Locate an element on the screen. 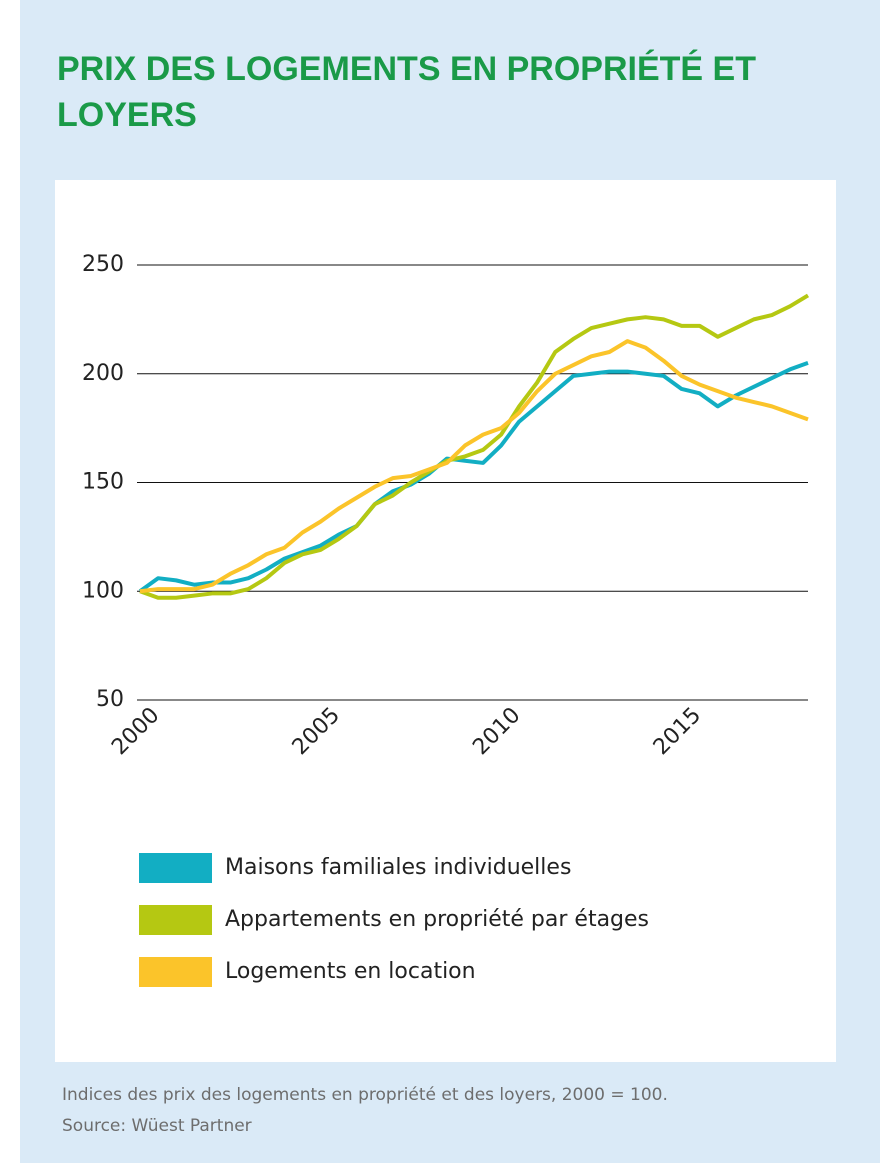 The image size is (896, 1163). y-tick-label: 50 is located at coordinates (110, 699).